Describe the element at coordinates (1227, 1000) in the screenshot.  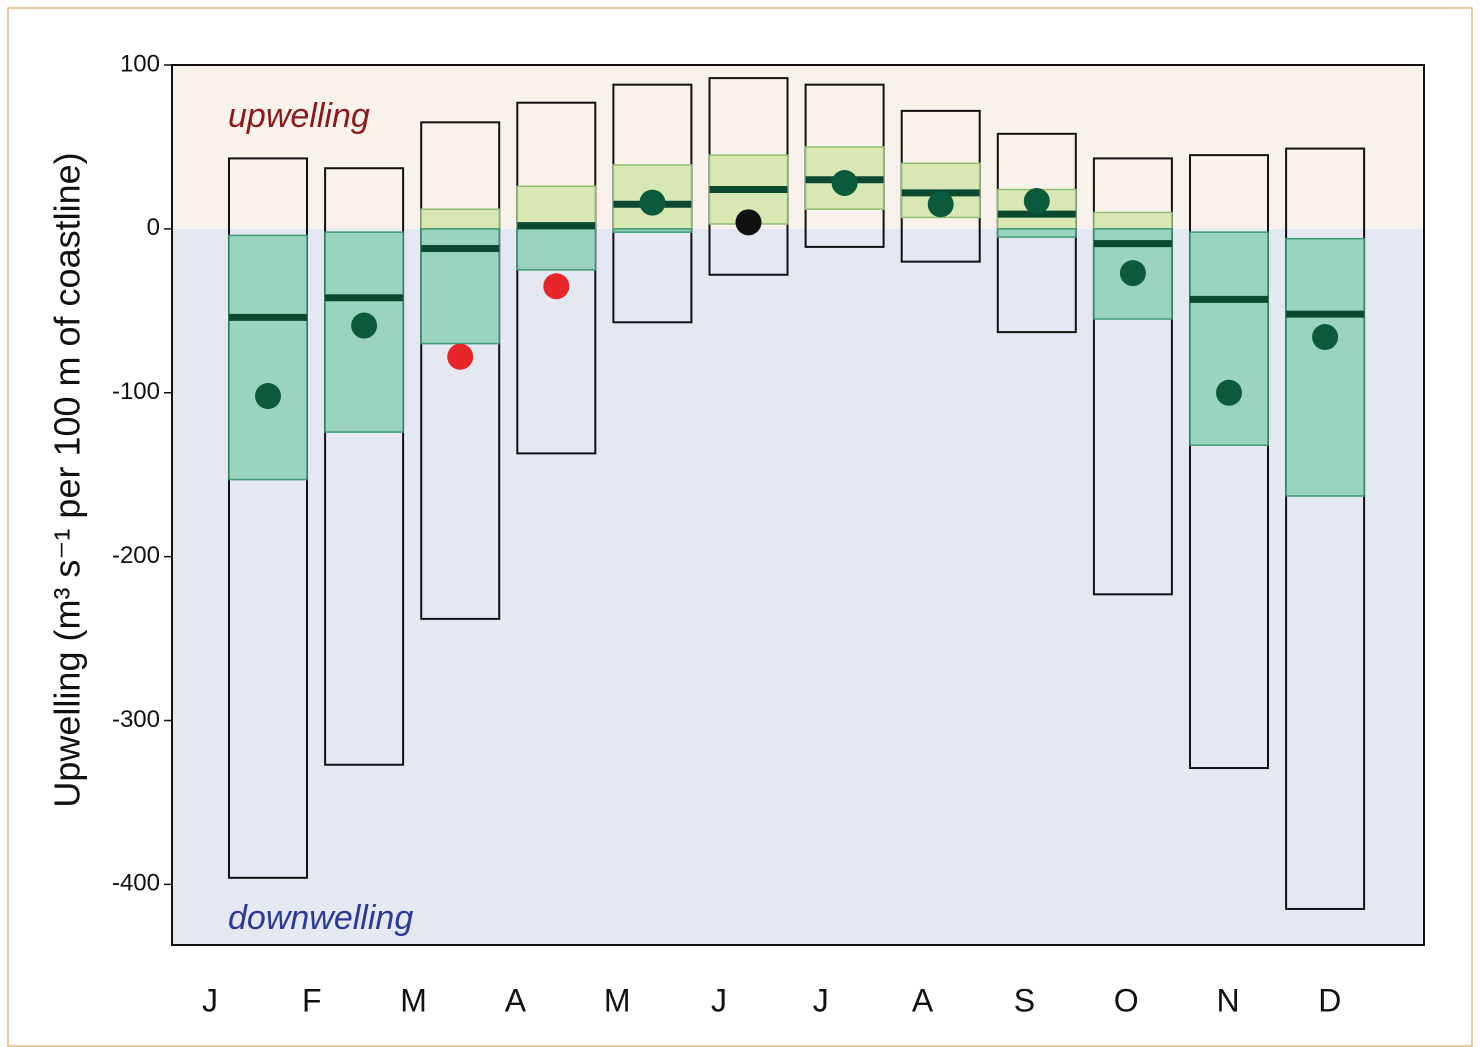
I see `x-tick-label: N` at that location.